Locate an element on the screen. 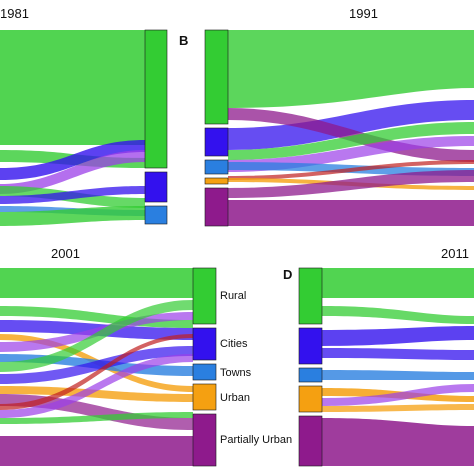 Image resolution: width=474 pixels, height=474 pixels. panel-a-nodes is located at coordinates (156, 127).